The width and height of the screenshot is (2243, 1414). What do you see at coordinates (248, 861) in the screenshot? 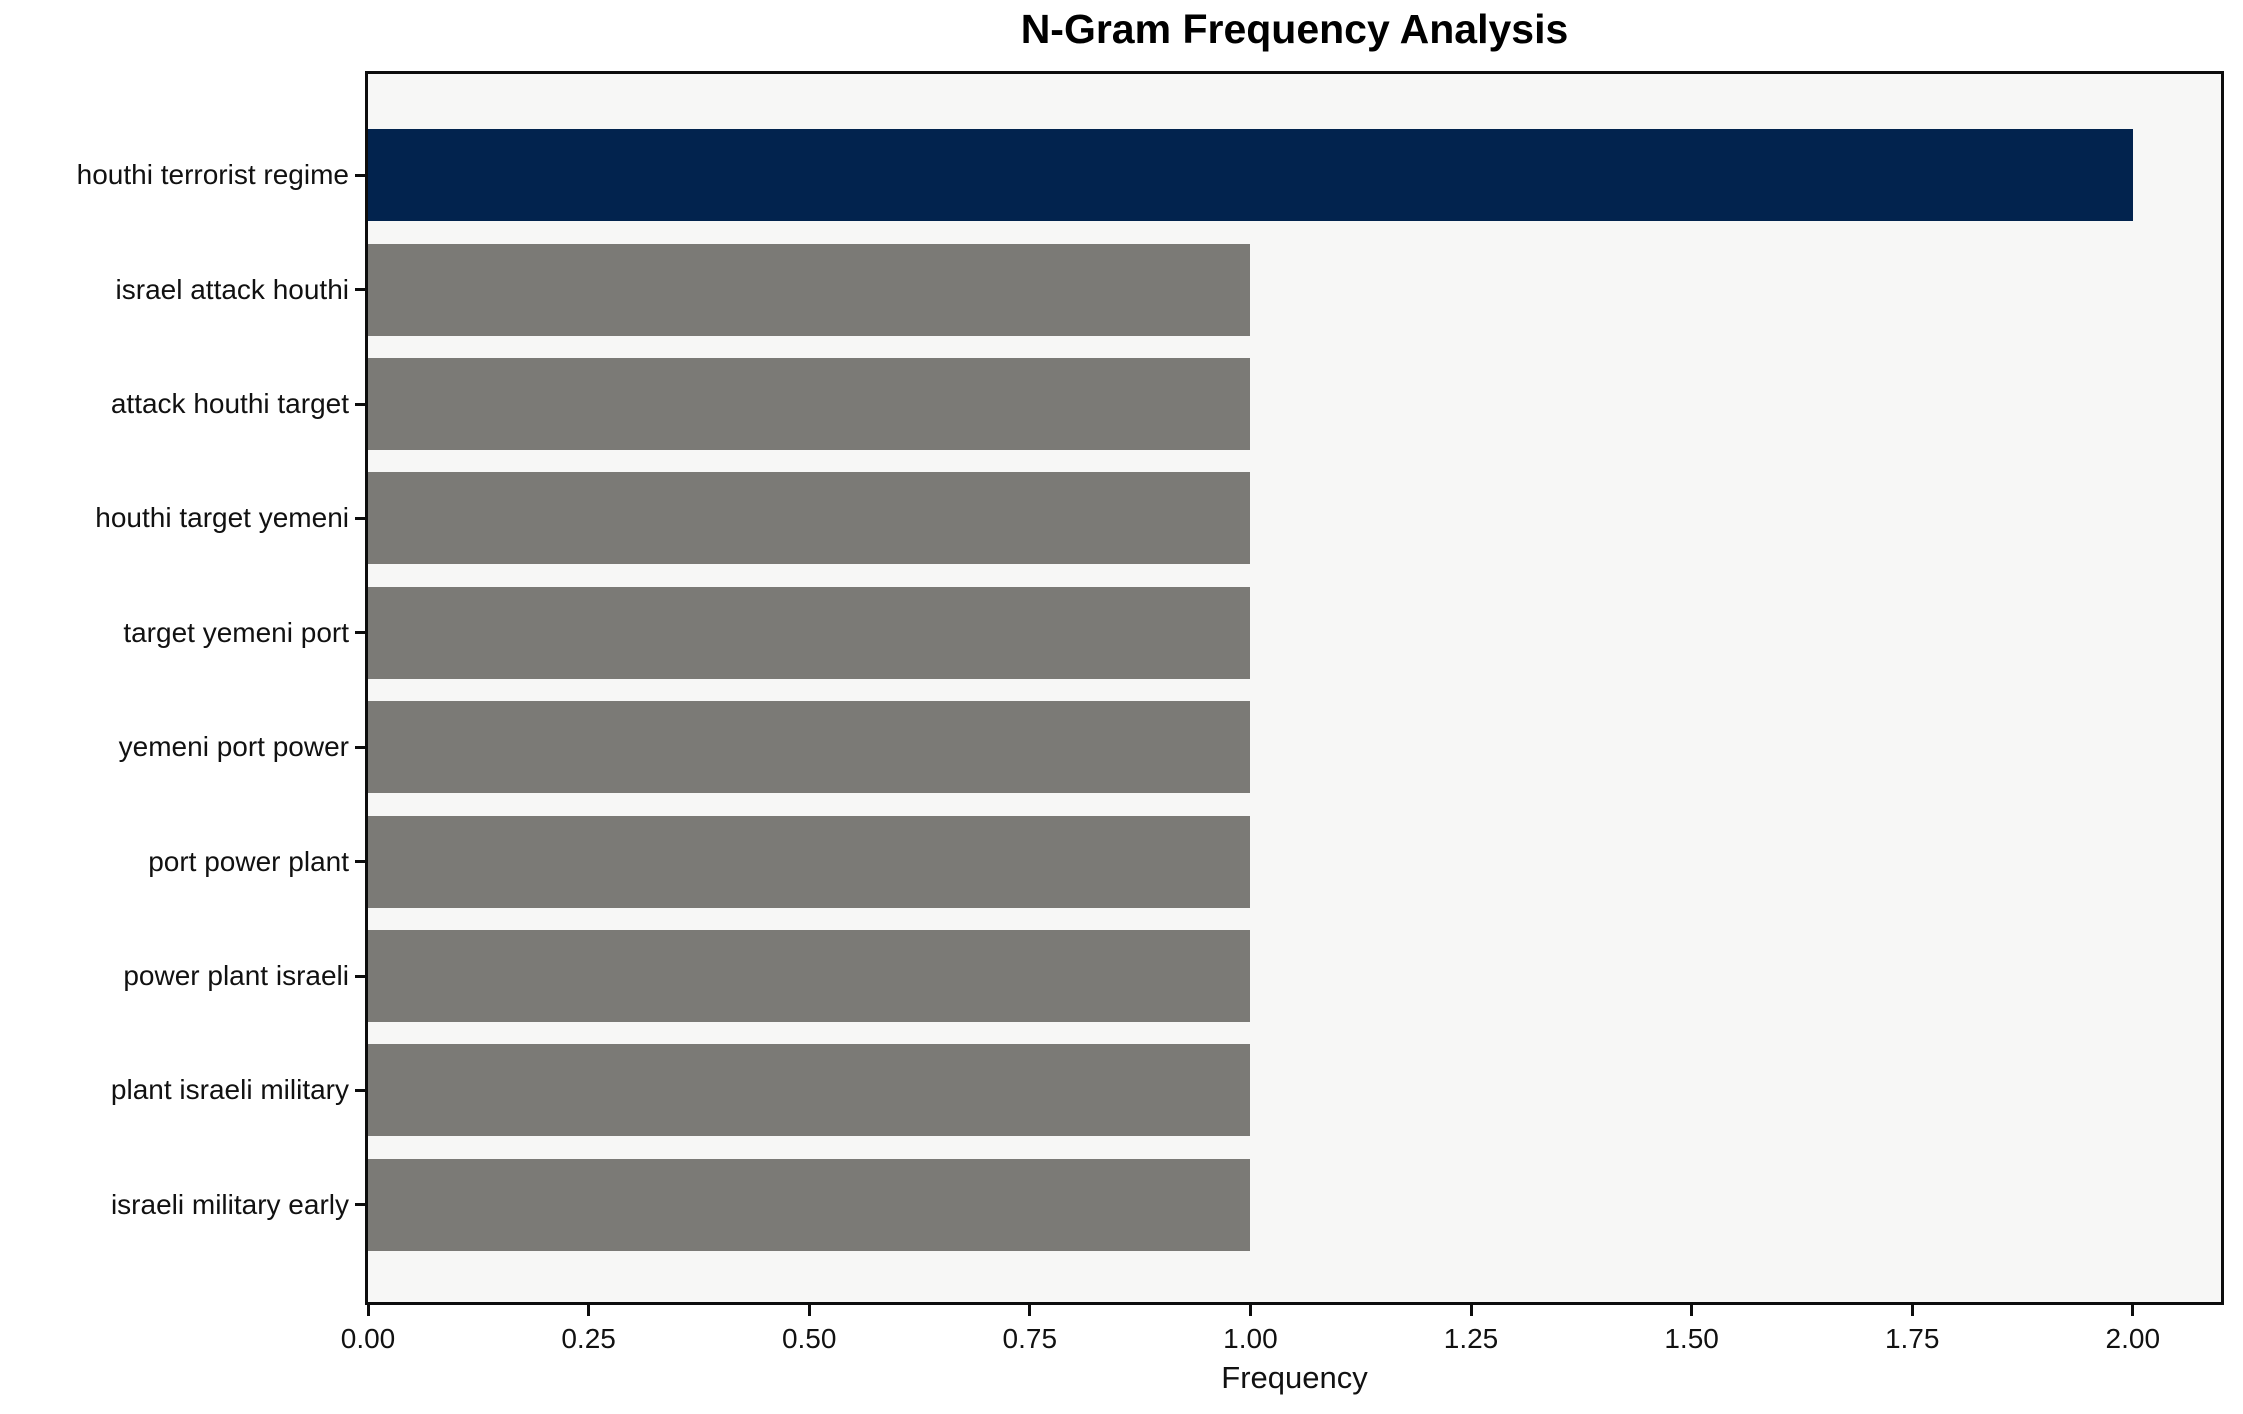
I see `y-tick-label: port power plant` at bounding box center [248, 861].